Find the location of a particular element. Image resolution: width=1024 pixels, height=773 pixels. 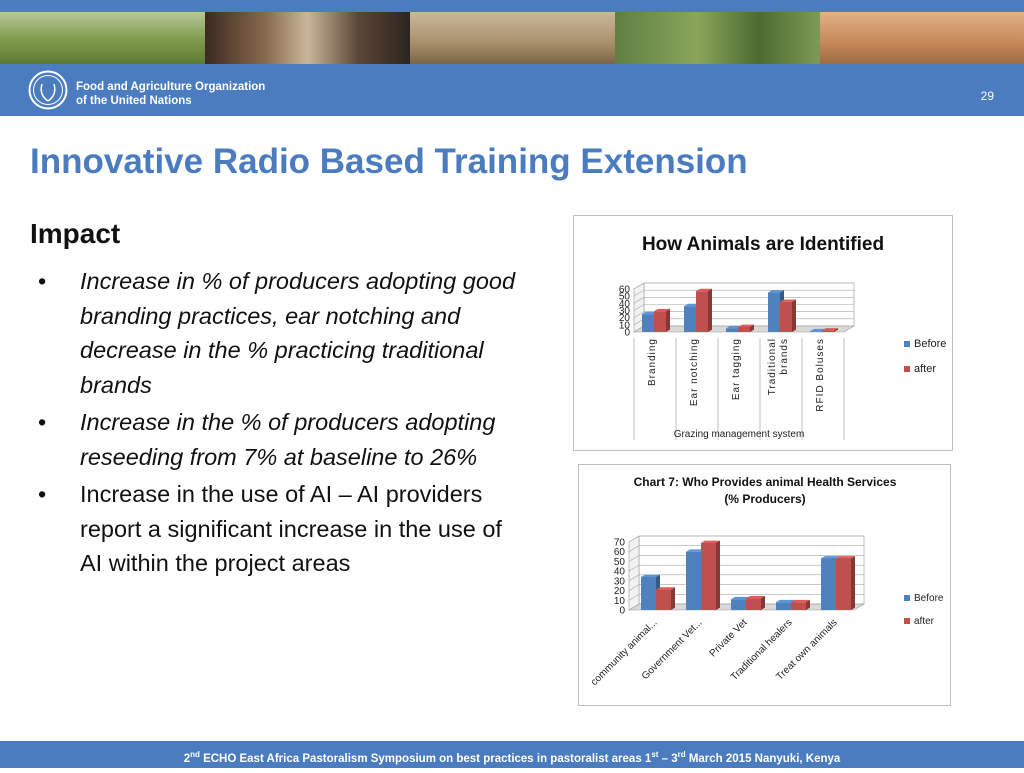

top-accent-bar is located at coordinates (512, 6).